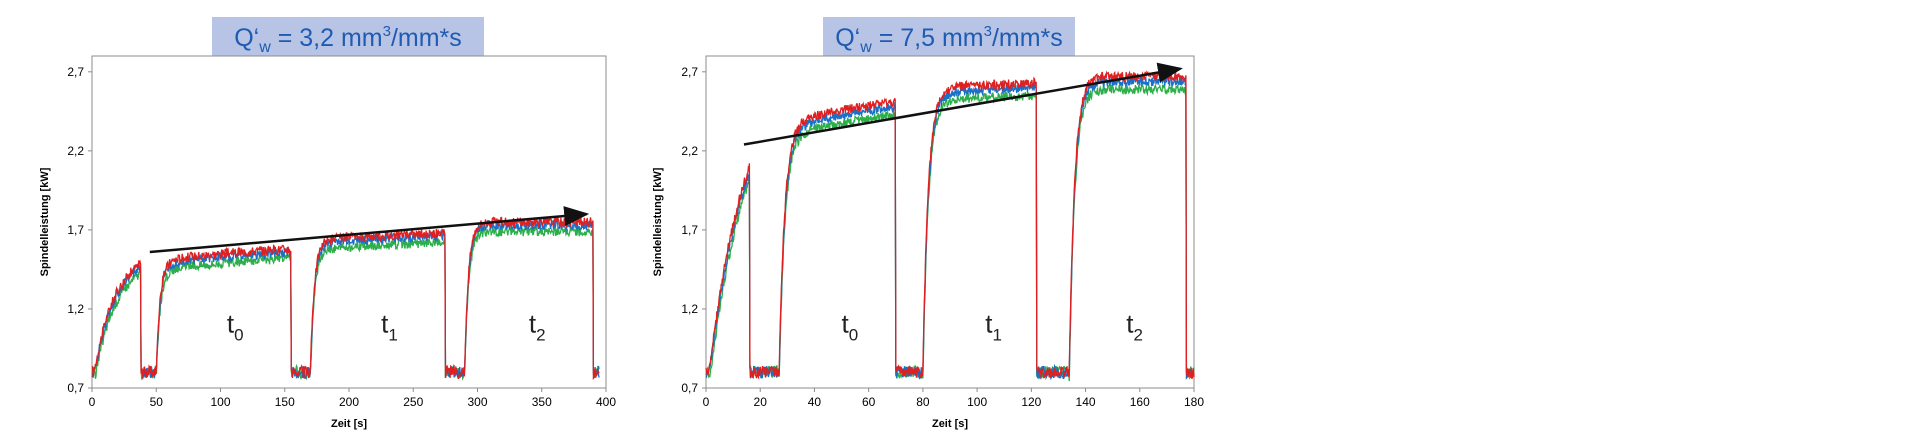  I want to click on x-tick-label: 180, so click(1194, 402).